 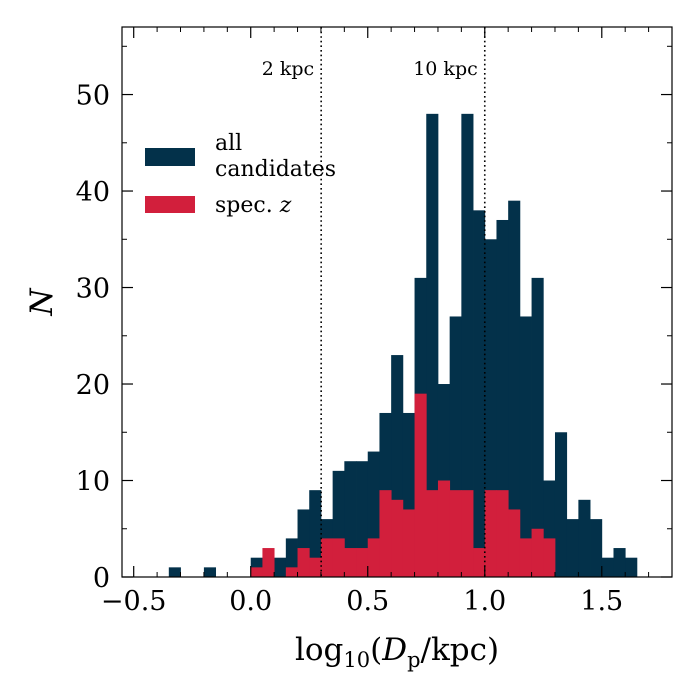 What do you see at coordinates (319, 650) in the screenshot?
I see `x-axis-title-log: log` at bounding box center [319, 650].